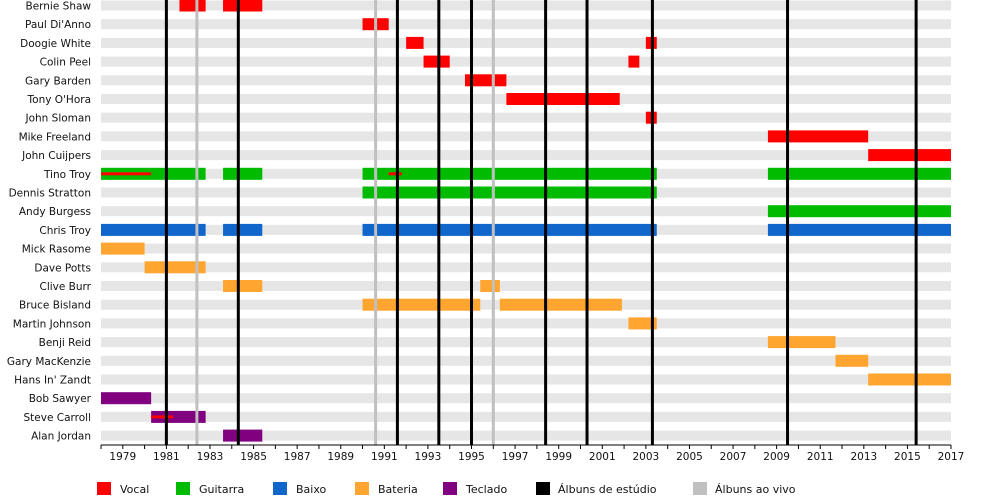  I want to click on x-tick-label: 2009, so click(776, 457).